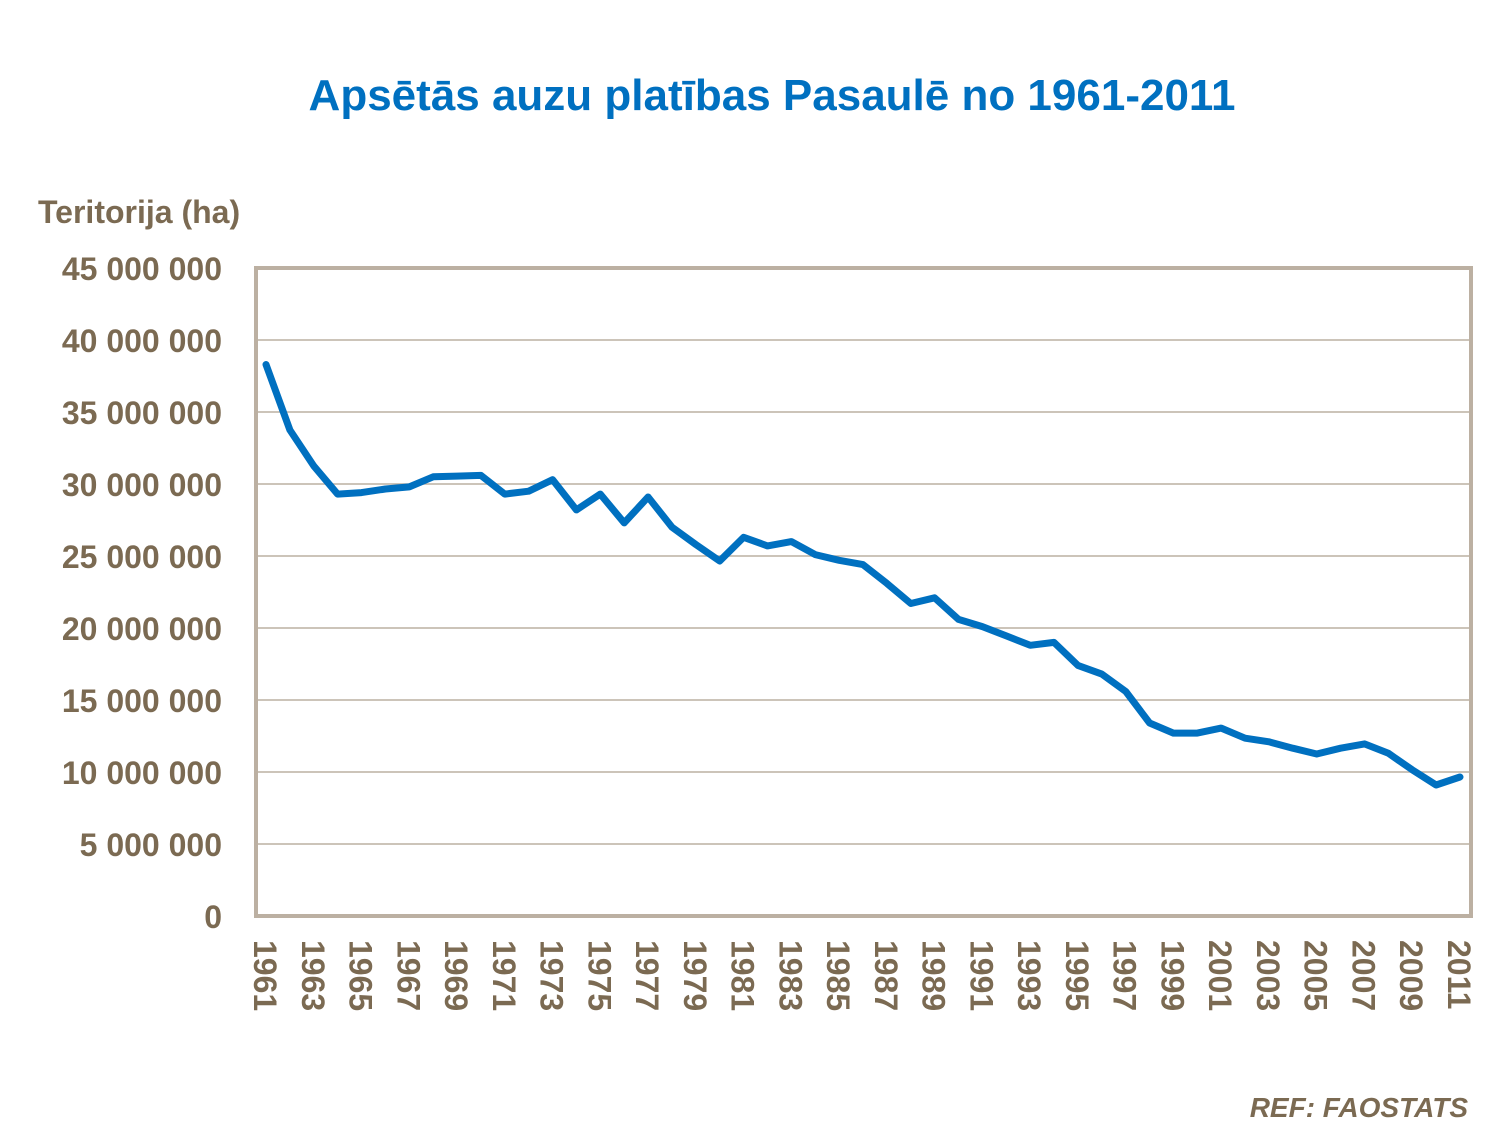 This screenshot has height=1125, width=1500. I want to click on x-tick-label: 1963, so click(313, 975).